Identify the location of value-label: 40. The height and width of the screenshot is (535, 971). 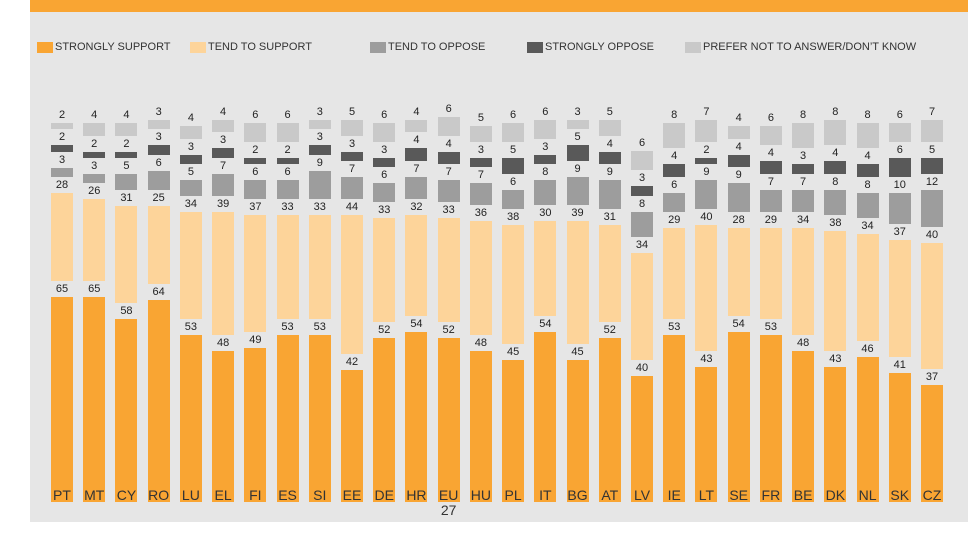
(706, 216).